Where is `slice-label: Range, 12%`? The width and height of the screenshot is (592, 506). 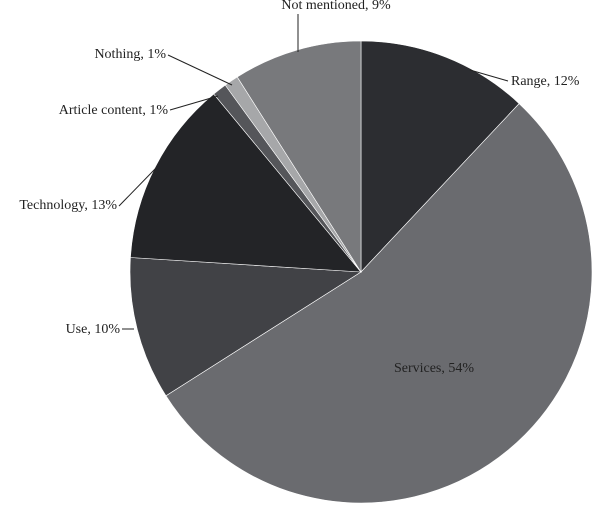 slice-label: Range, 12% is located at coordinates (545, 81).